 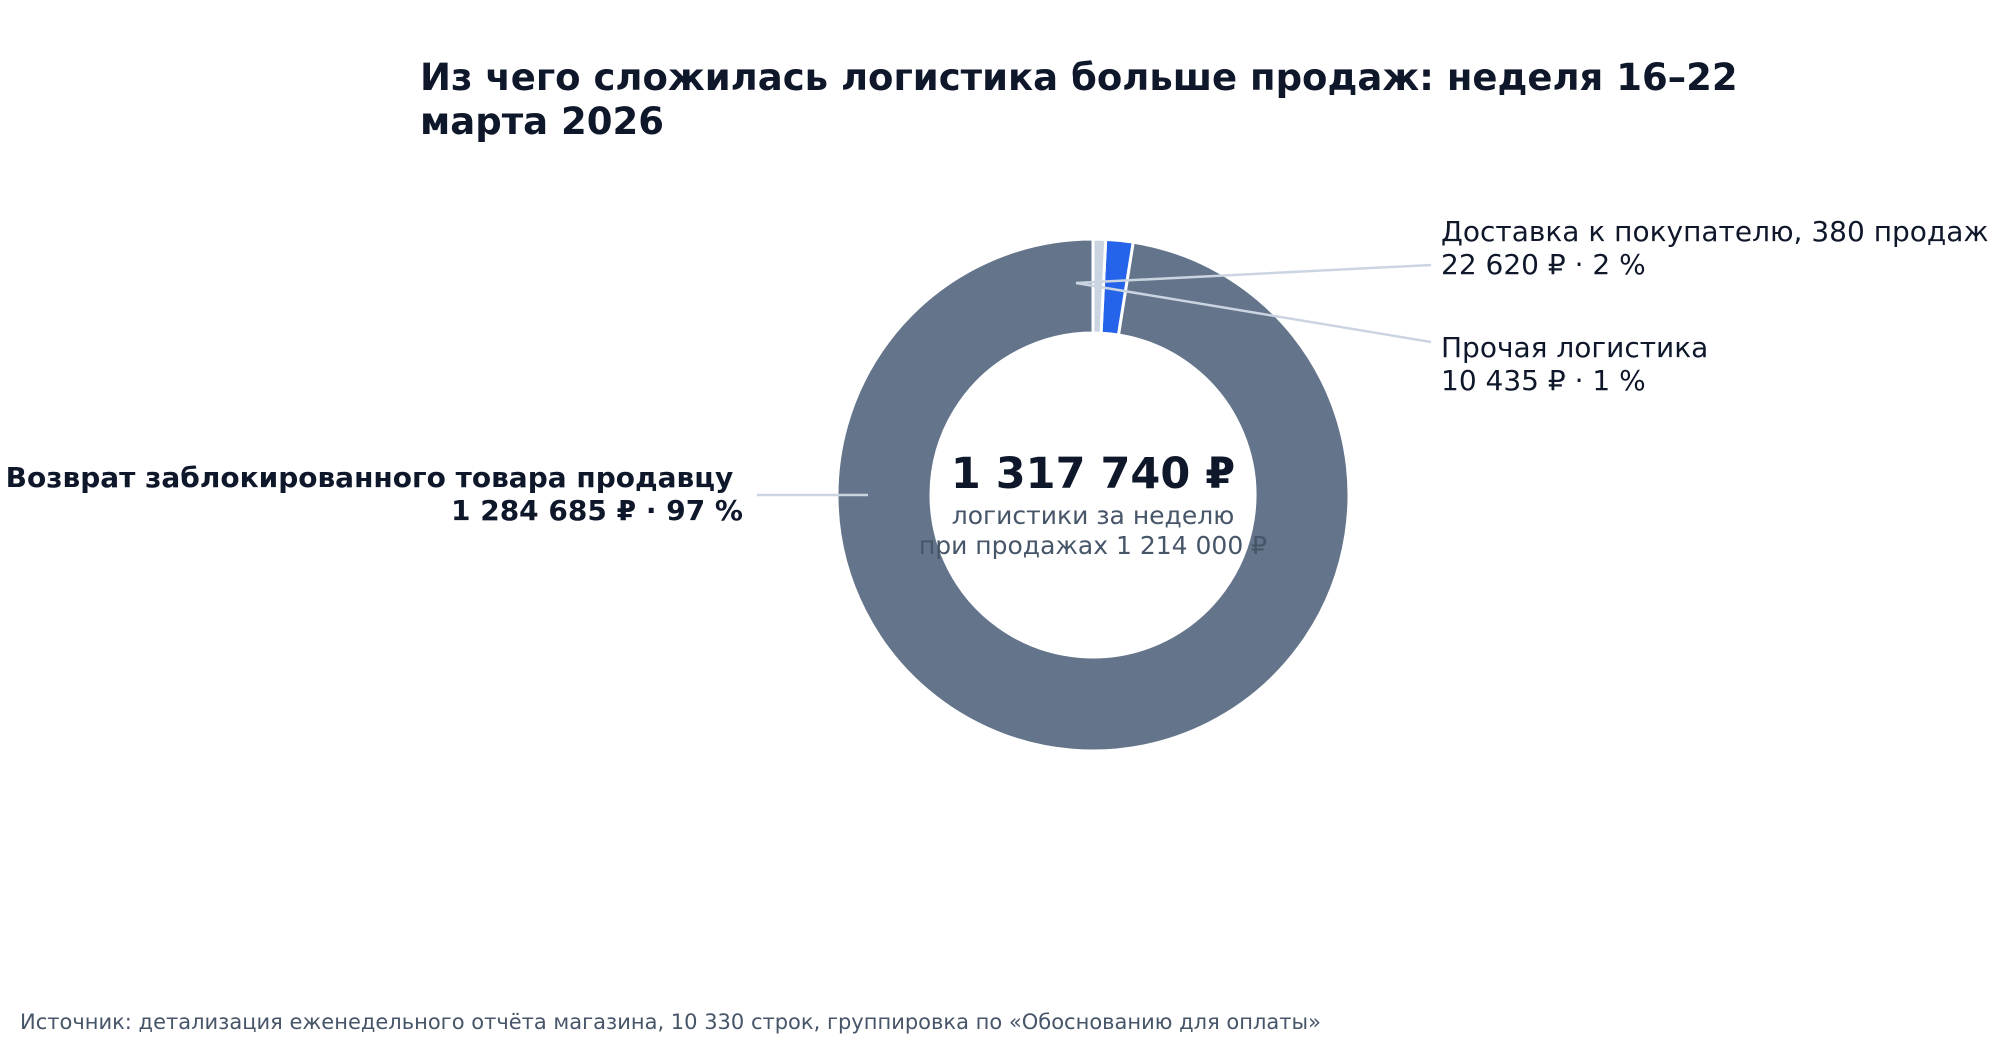 What do you see at coordinates (1094, 380) in the screenshot?
I see `leader-lines` at bounding box center [1094, 380].